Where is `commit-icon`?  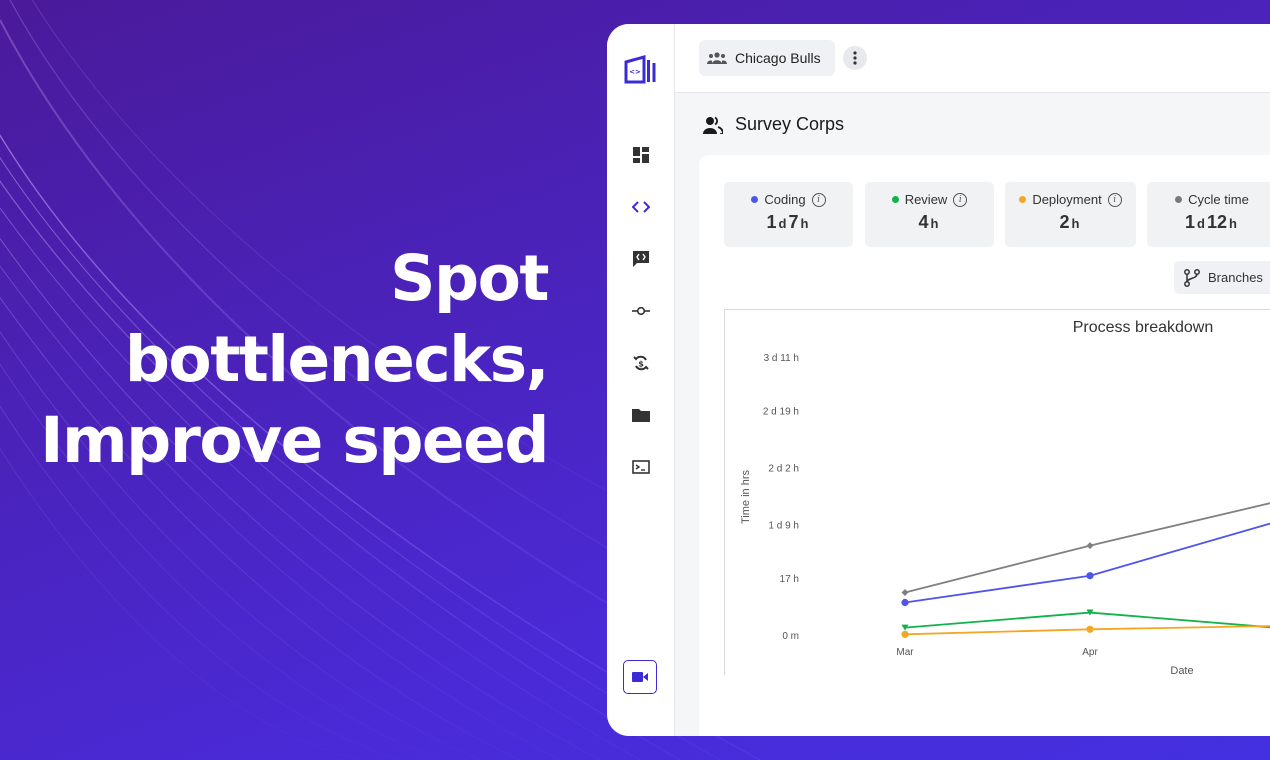
commit-icon is located at coordinates (641, 311).